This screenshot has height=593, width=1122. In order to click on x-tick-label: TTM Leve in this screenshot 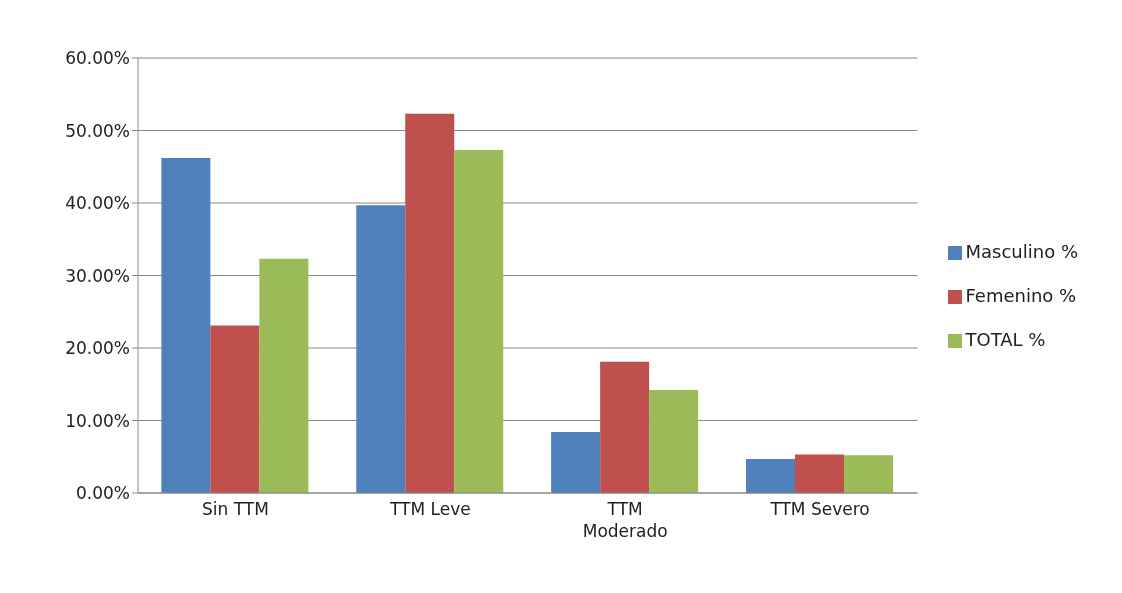, I will do `click(429, 509)`.